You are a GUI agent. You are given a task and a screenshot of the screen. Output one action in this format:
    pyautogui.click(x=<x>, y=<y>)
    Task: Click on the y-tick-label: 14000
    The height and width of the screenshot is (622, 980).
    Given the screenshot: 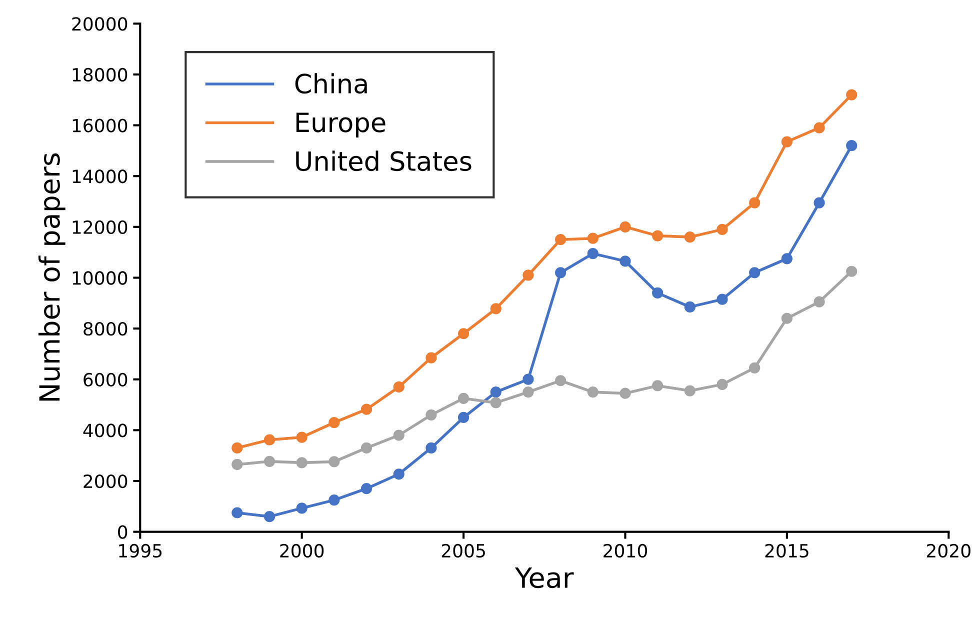 What is the action you would take?
    pyautogui.click(x=100, y=177)
    